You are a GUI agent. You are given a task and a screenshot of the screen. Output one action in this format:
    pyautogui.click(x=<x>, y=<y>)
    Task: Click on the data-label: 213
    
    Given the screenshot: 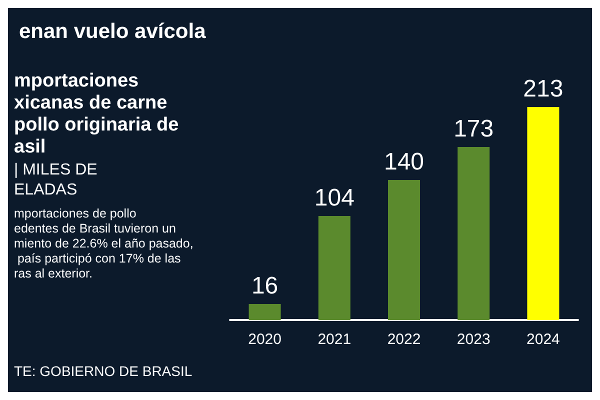 What is the action you would take?
    pyautogui.click(x=543, y=89)
    